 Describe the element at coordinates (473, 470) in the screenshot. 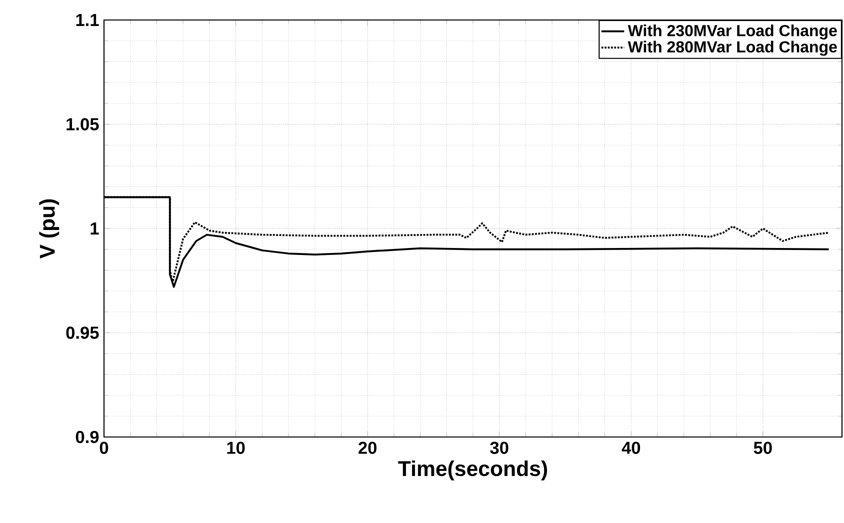

I see `x-axis-title: Time(seconds)` at that location.